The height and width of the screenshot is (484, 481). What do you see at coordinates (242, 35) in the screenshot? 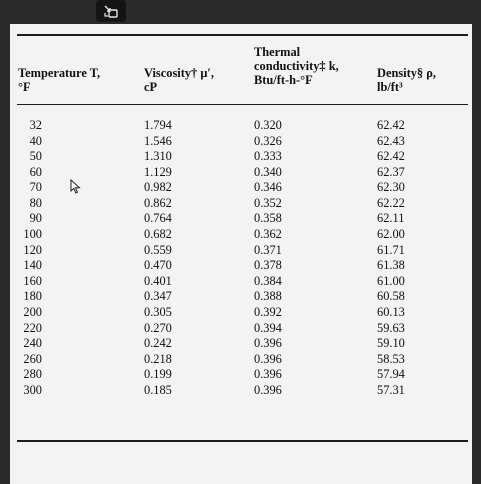
I see `table-top-rule` at bounding box center [242, 35].